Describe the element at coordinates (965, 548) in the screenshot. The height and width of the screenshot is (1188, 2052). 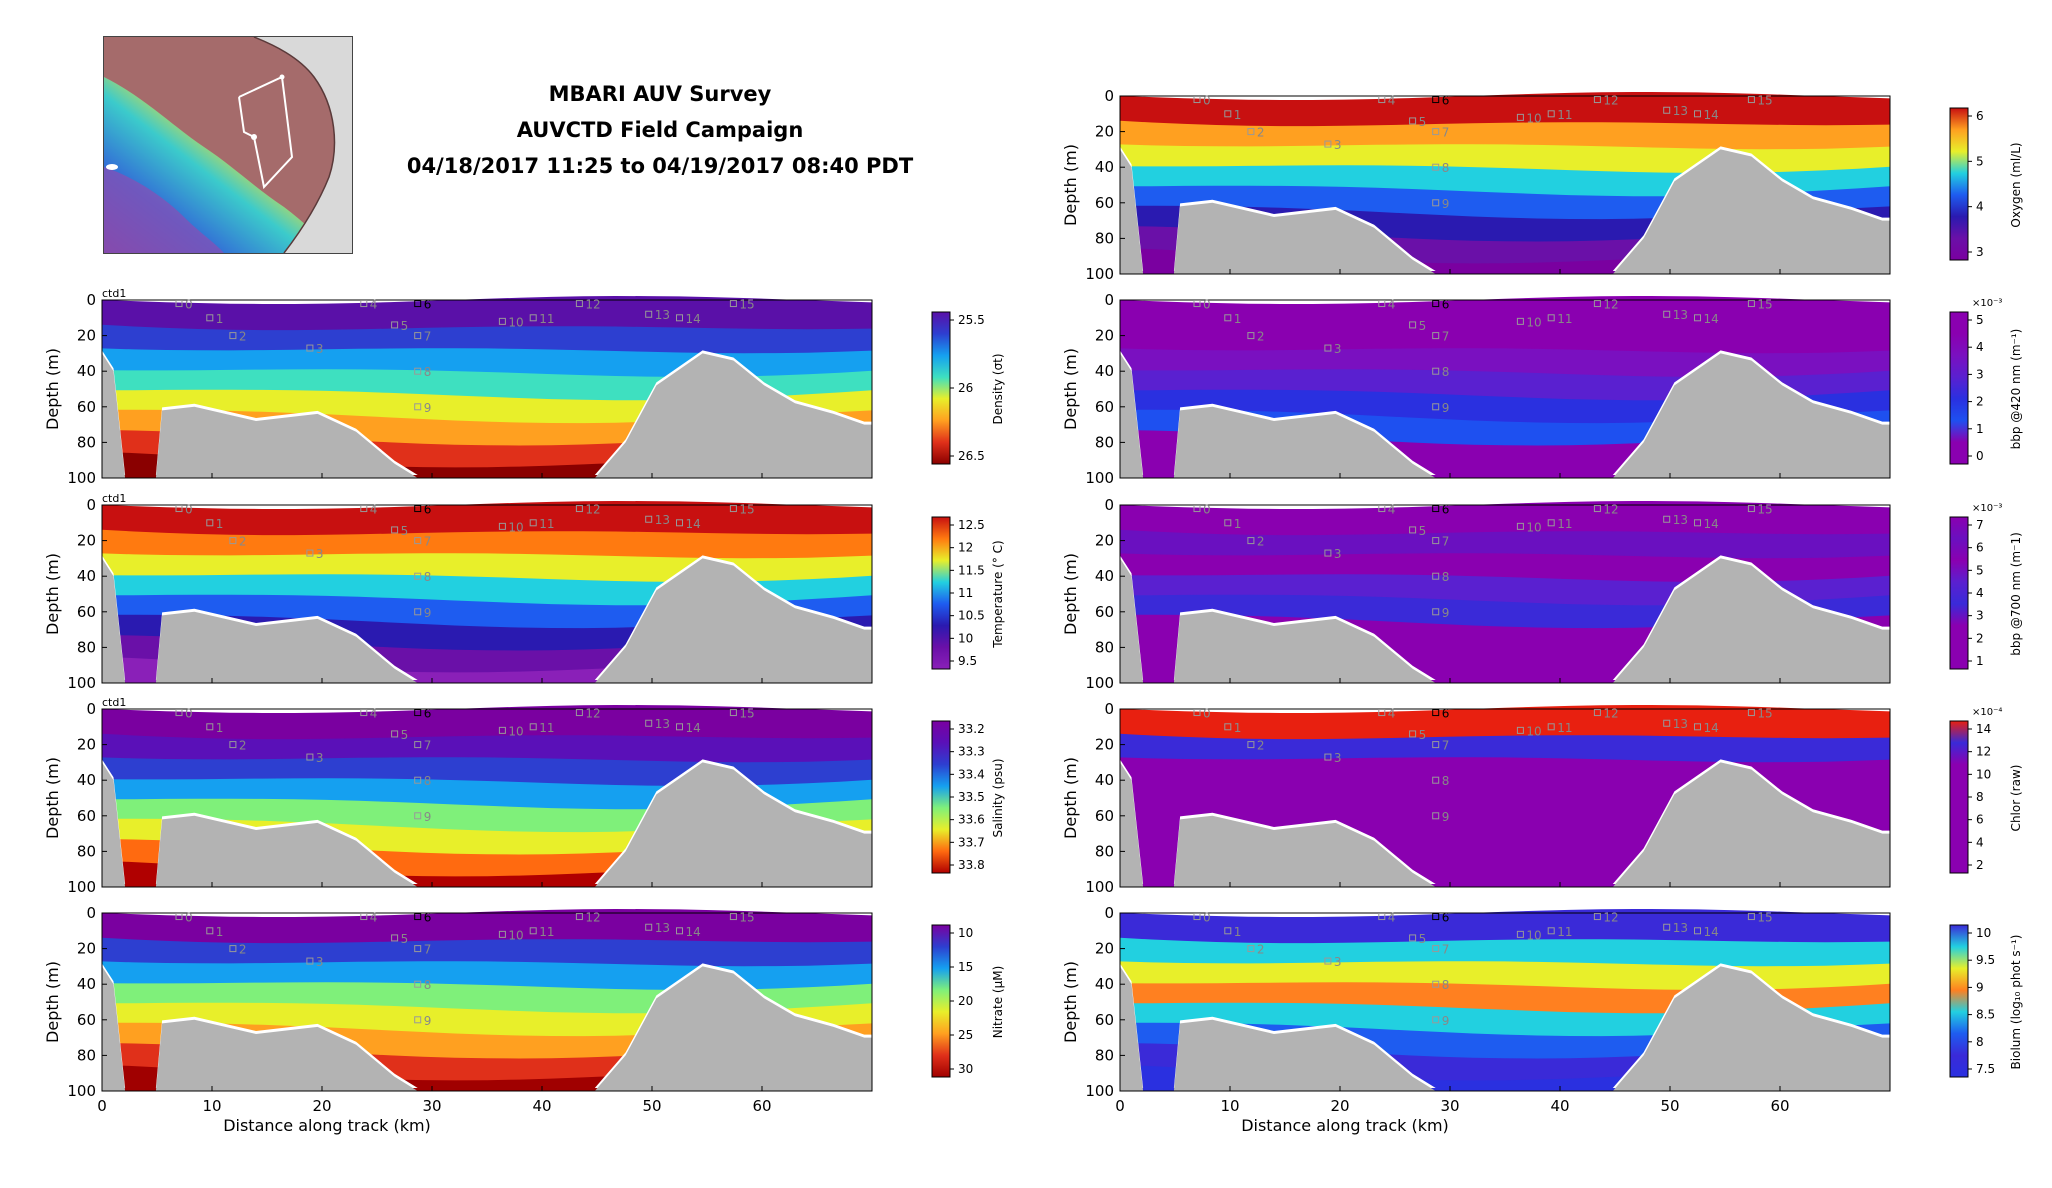
I see `colorbar-tick-label: 12` at that location.